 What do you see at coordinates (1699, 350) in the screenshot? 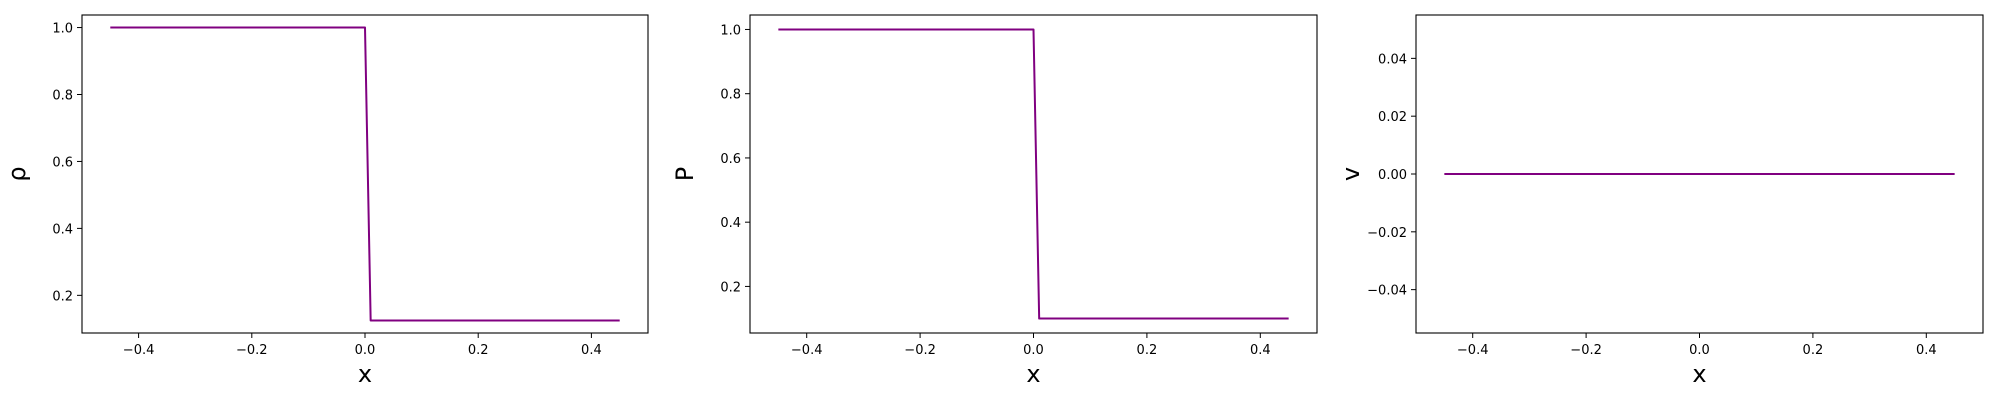
I see `velocity-x-tick-label: 0.0` at bounding box center [1699, 350].